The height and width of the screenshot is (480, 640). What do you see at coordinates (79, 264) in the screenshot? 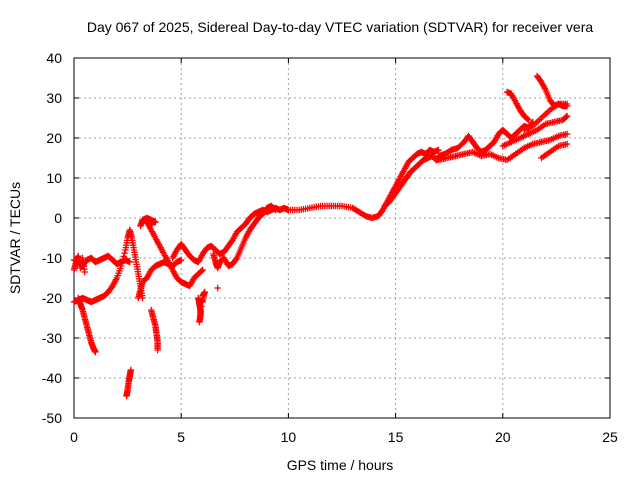
I see `series-track-b` at bounding box center [79, 264].